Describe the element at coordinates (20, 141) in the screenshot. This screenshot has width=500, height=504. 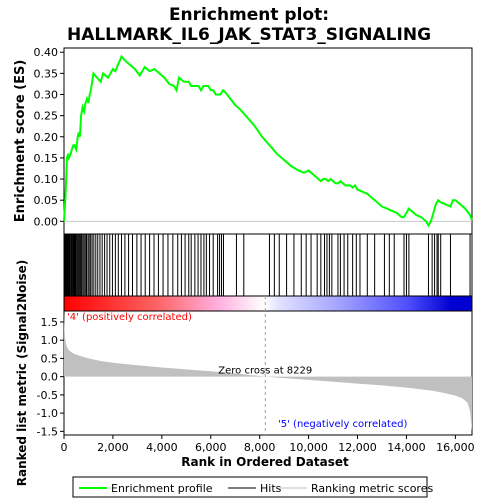
I see `es-y-axis-label: Enrichment score (ES)` at that location.